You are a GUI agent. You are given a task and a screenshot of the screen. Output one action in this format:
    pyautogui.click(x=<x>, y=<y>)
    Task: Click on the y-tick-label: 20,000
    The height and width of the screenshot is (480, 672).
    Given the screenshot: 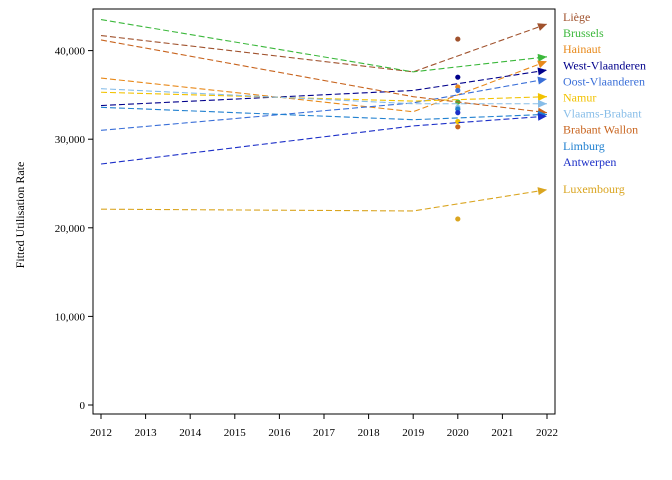 What is the action you would take?
    pyautogui.click(x=70, y=229)
    